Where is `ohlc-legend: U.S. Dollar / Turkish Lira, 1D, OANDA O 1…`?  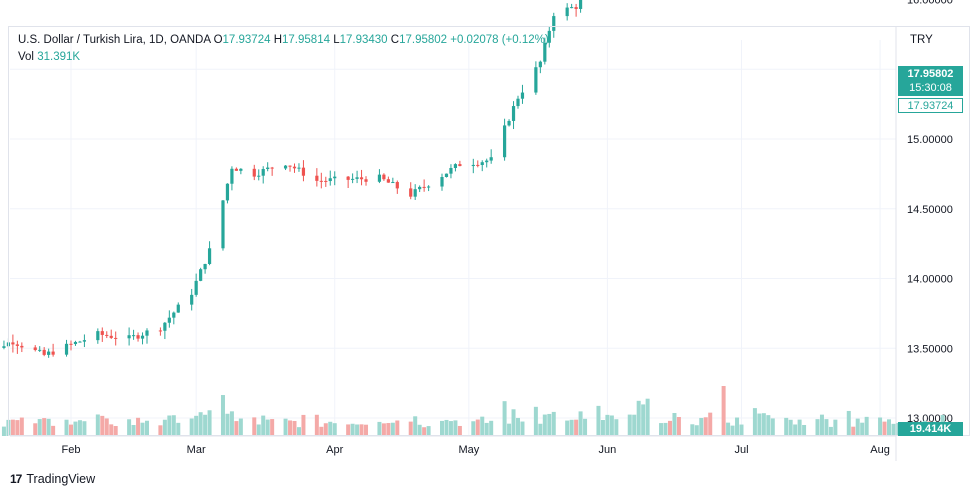 ohlc-legend: U.S. Dollar / Turkish Lira, 1D, OANDA O 1… is located at coordinates (283, 40).